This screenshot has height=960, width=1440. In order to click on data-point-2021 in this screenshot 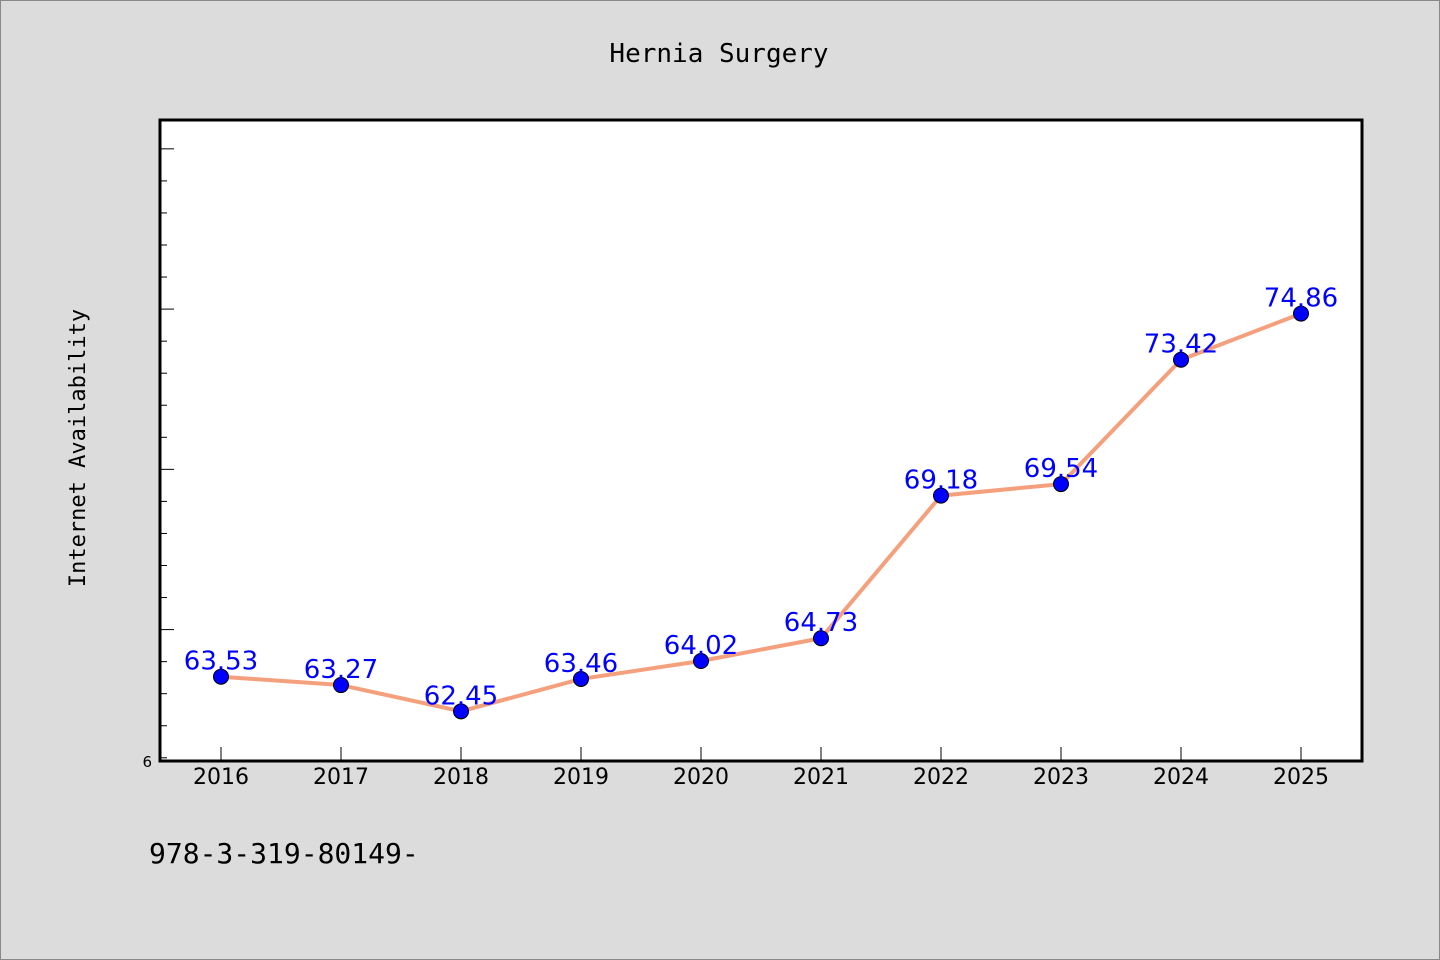, I will do `click(821, 638)`.